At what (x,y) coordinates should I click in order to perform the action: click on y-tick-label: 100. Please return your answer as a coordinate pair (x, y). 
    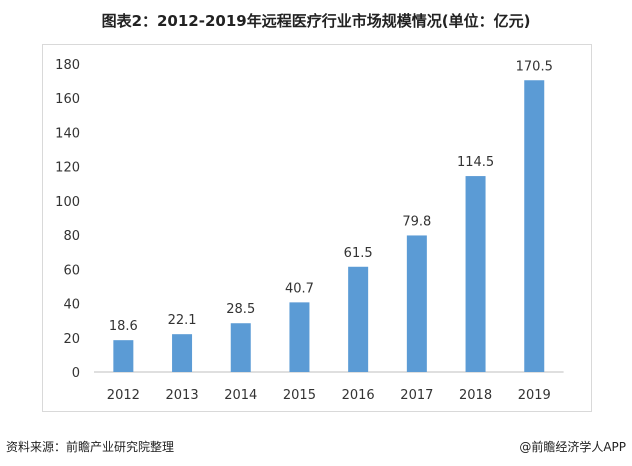
    Looking at the image, I should click on (67, 202).